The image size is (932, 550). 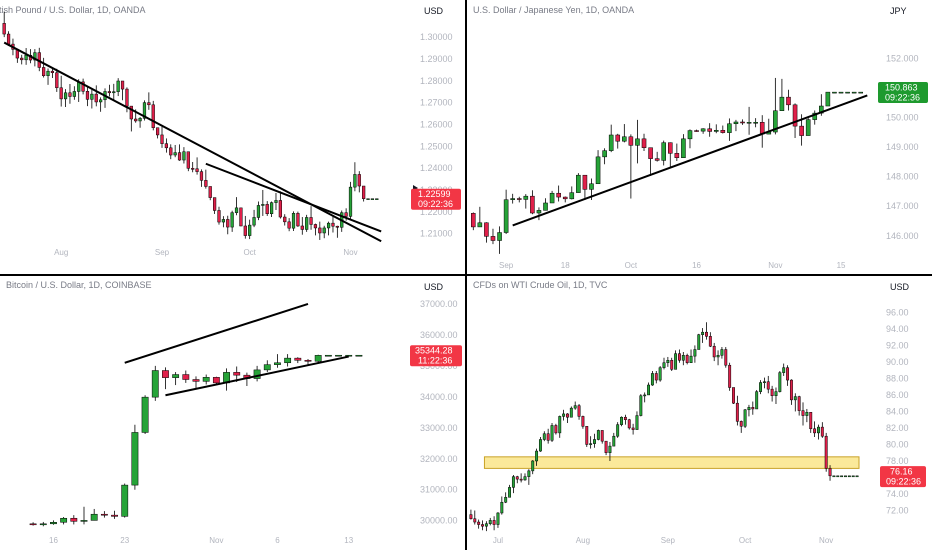 I want to click on btcusd-trend-lines, so click(x=236, y=349).